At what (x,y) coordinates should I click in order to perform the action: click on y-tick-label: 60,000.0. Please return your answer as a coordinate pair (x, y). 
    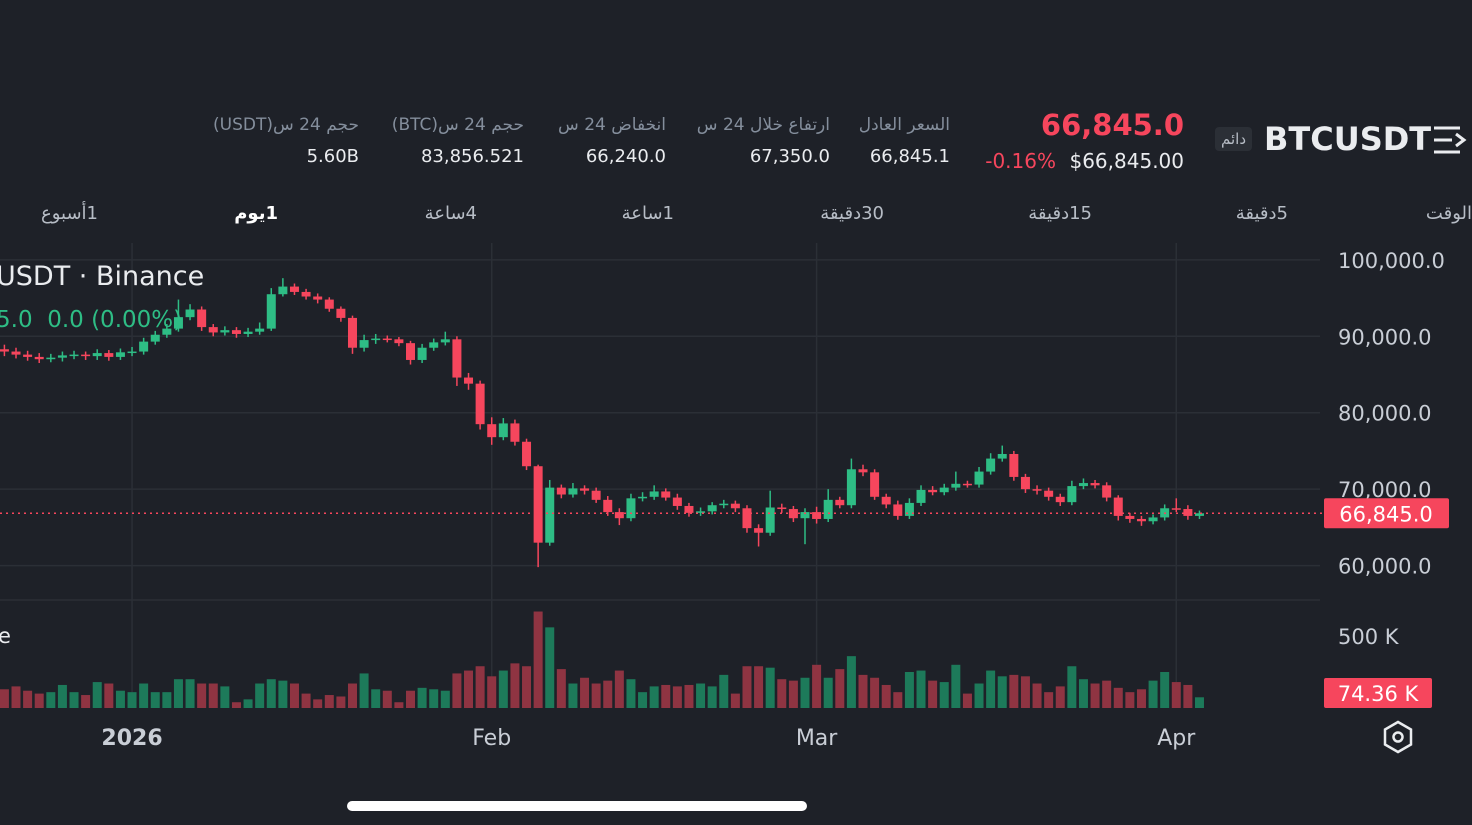
    Looking at the image, I should click on (1385, 567).